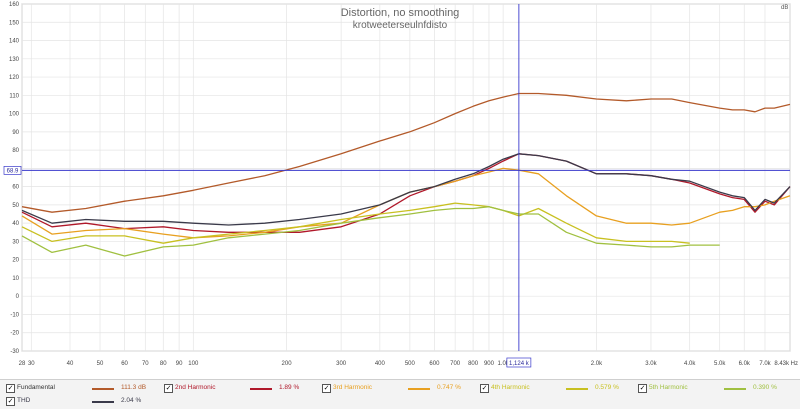  What do you see at coordinates (607, 387) in the screenshot?
I see `legend-value: 0.579 %` at bounding box center [607, 387].